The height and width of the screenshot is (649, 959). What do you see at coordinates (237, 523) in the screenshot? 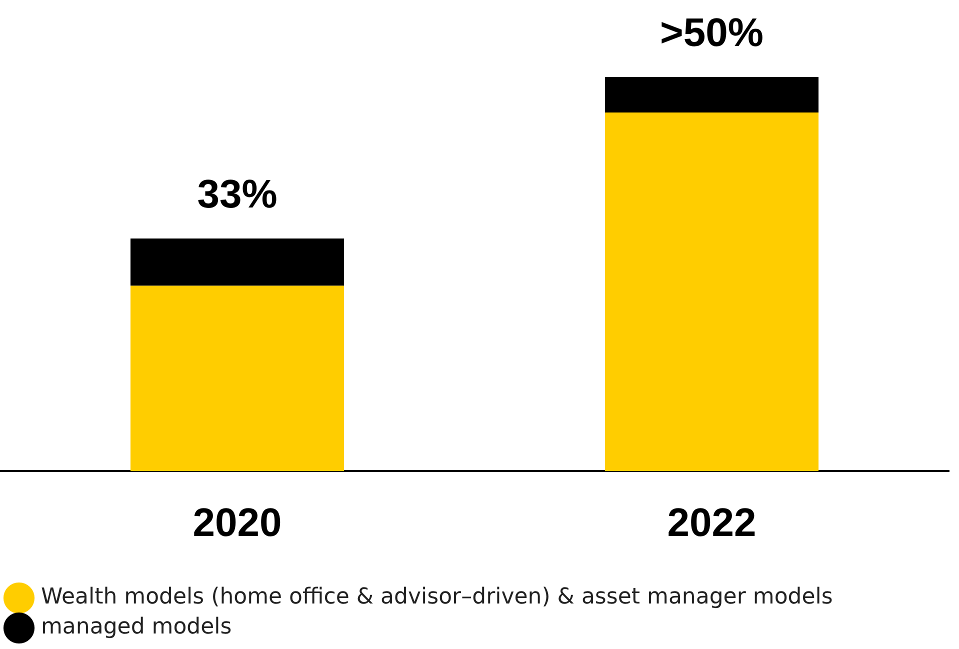
I see `x-tick-label: 2020` at bounding box center [237, 523].